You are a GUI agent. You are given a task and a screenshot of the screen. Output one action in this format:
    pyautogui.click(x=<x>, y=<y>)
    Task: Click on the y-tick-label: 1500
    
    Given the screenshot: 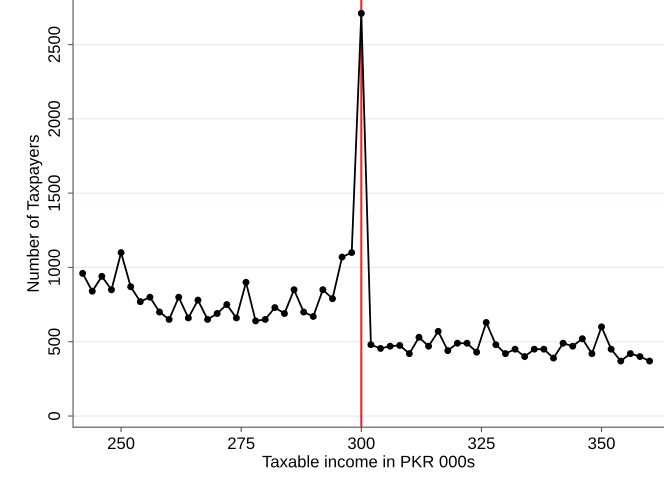 What is the action you would take?
    pyautogui.click(x=54, y=192)
    